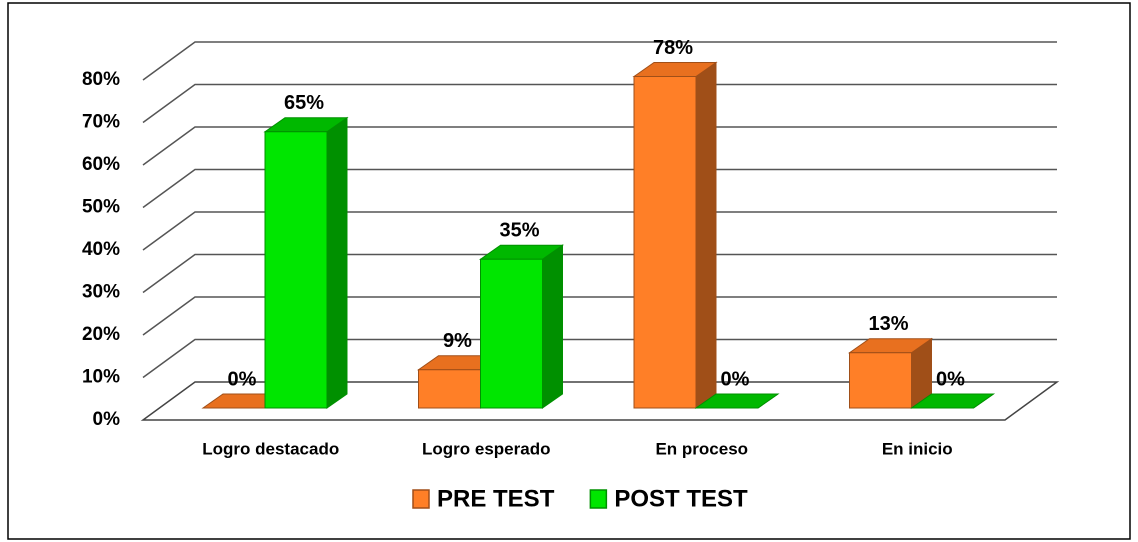  I want to click on value-label: 35%, so click(519, 231).